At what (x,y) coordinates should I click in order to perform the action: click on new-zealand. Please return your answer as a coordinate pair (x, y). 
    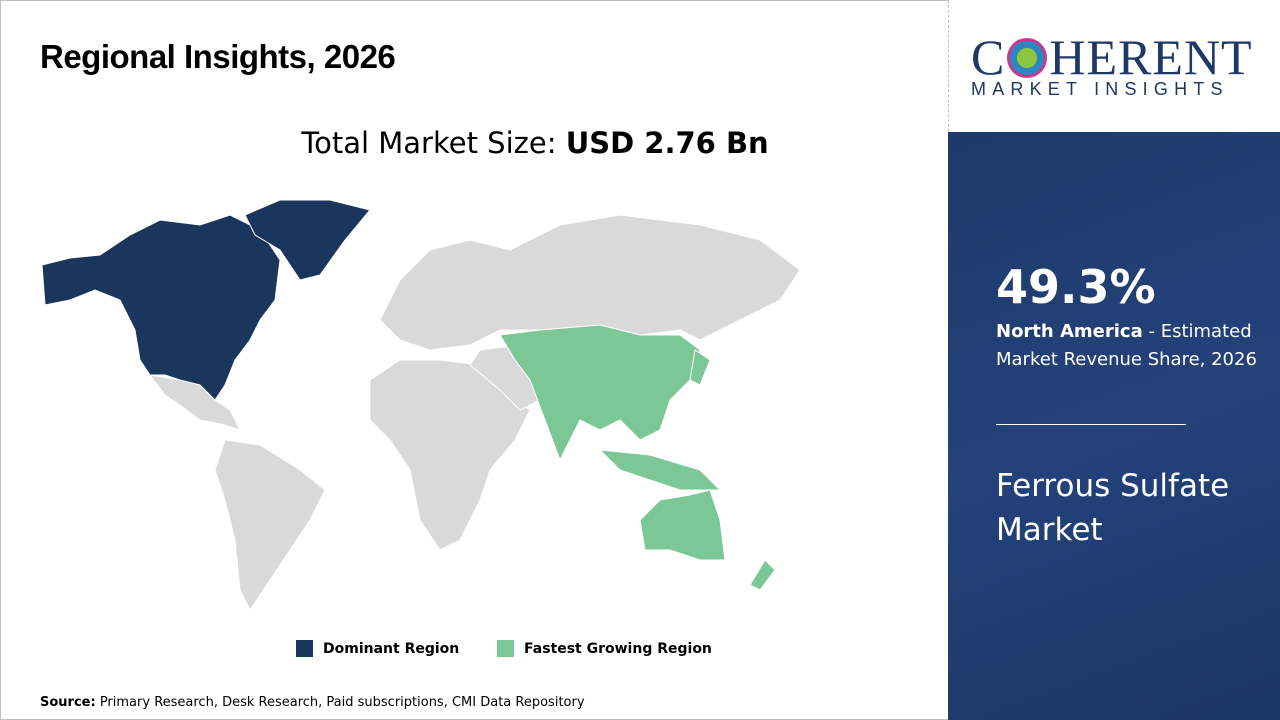
    Looking at the image, I should click on (762, 575).